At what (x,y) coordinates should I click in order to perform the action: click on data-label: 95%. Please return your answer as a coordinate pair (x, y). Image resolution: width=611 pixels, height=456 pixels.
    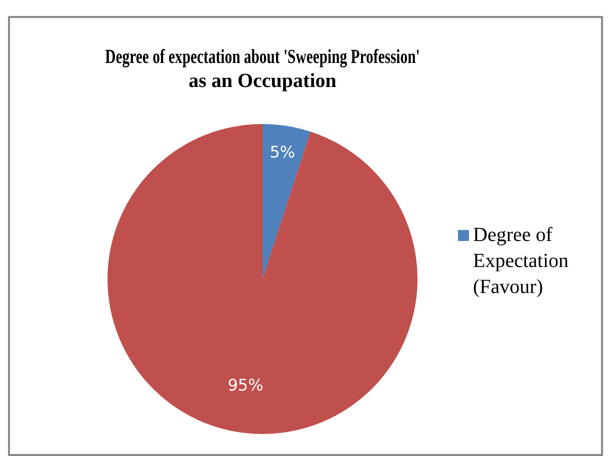
    Looking at the image, I should click on (246, 384).